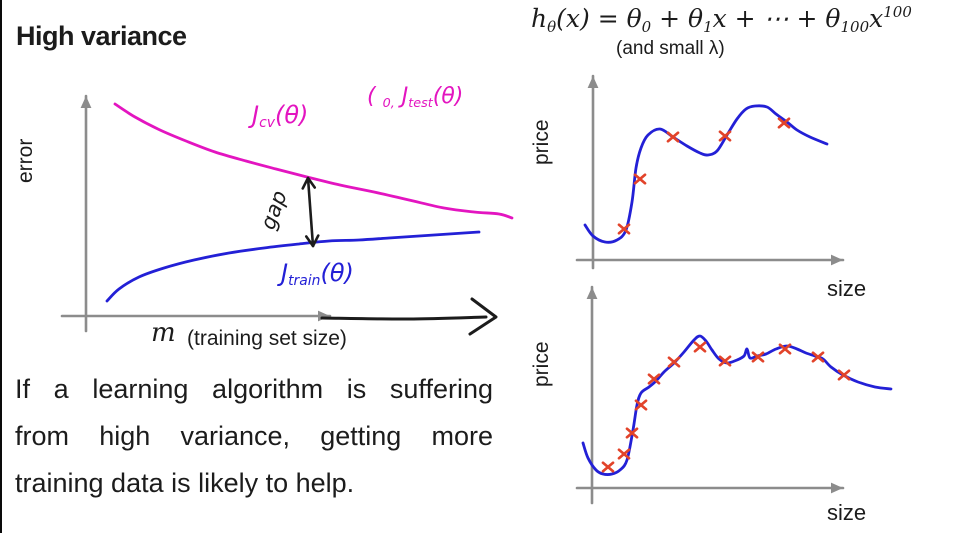 Image resolution: width=966 pixels, height=533 pixels. Describe the element at coordinates (855, 27) in the screenshot. I see `formula-sub100: 100` at that location.